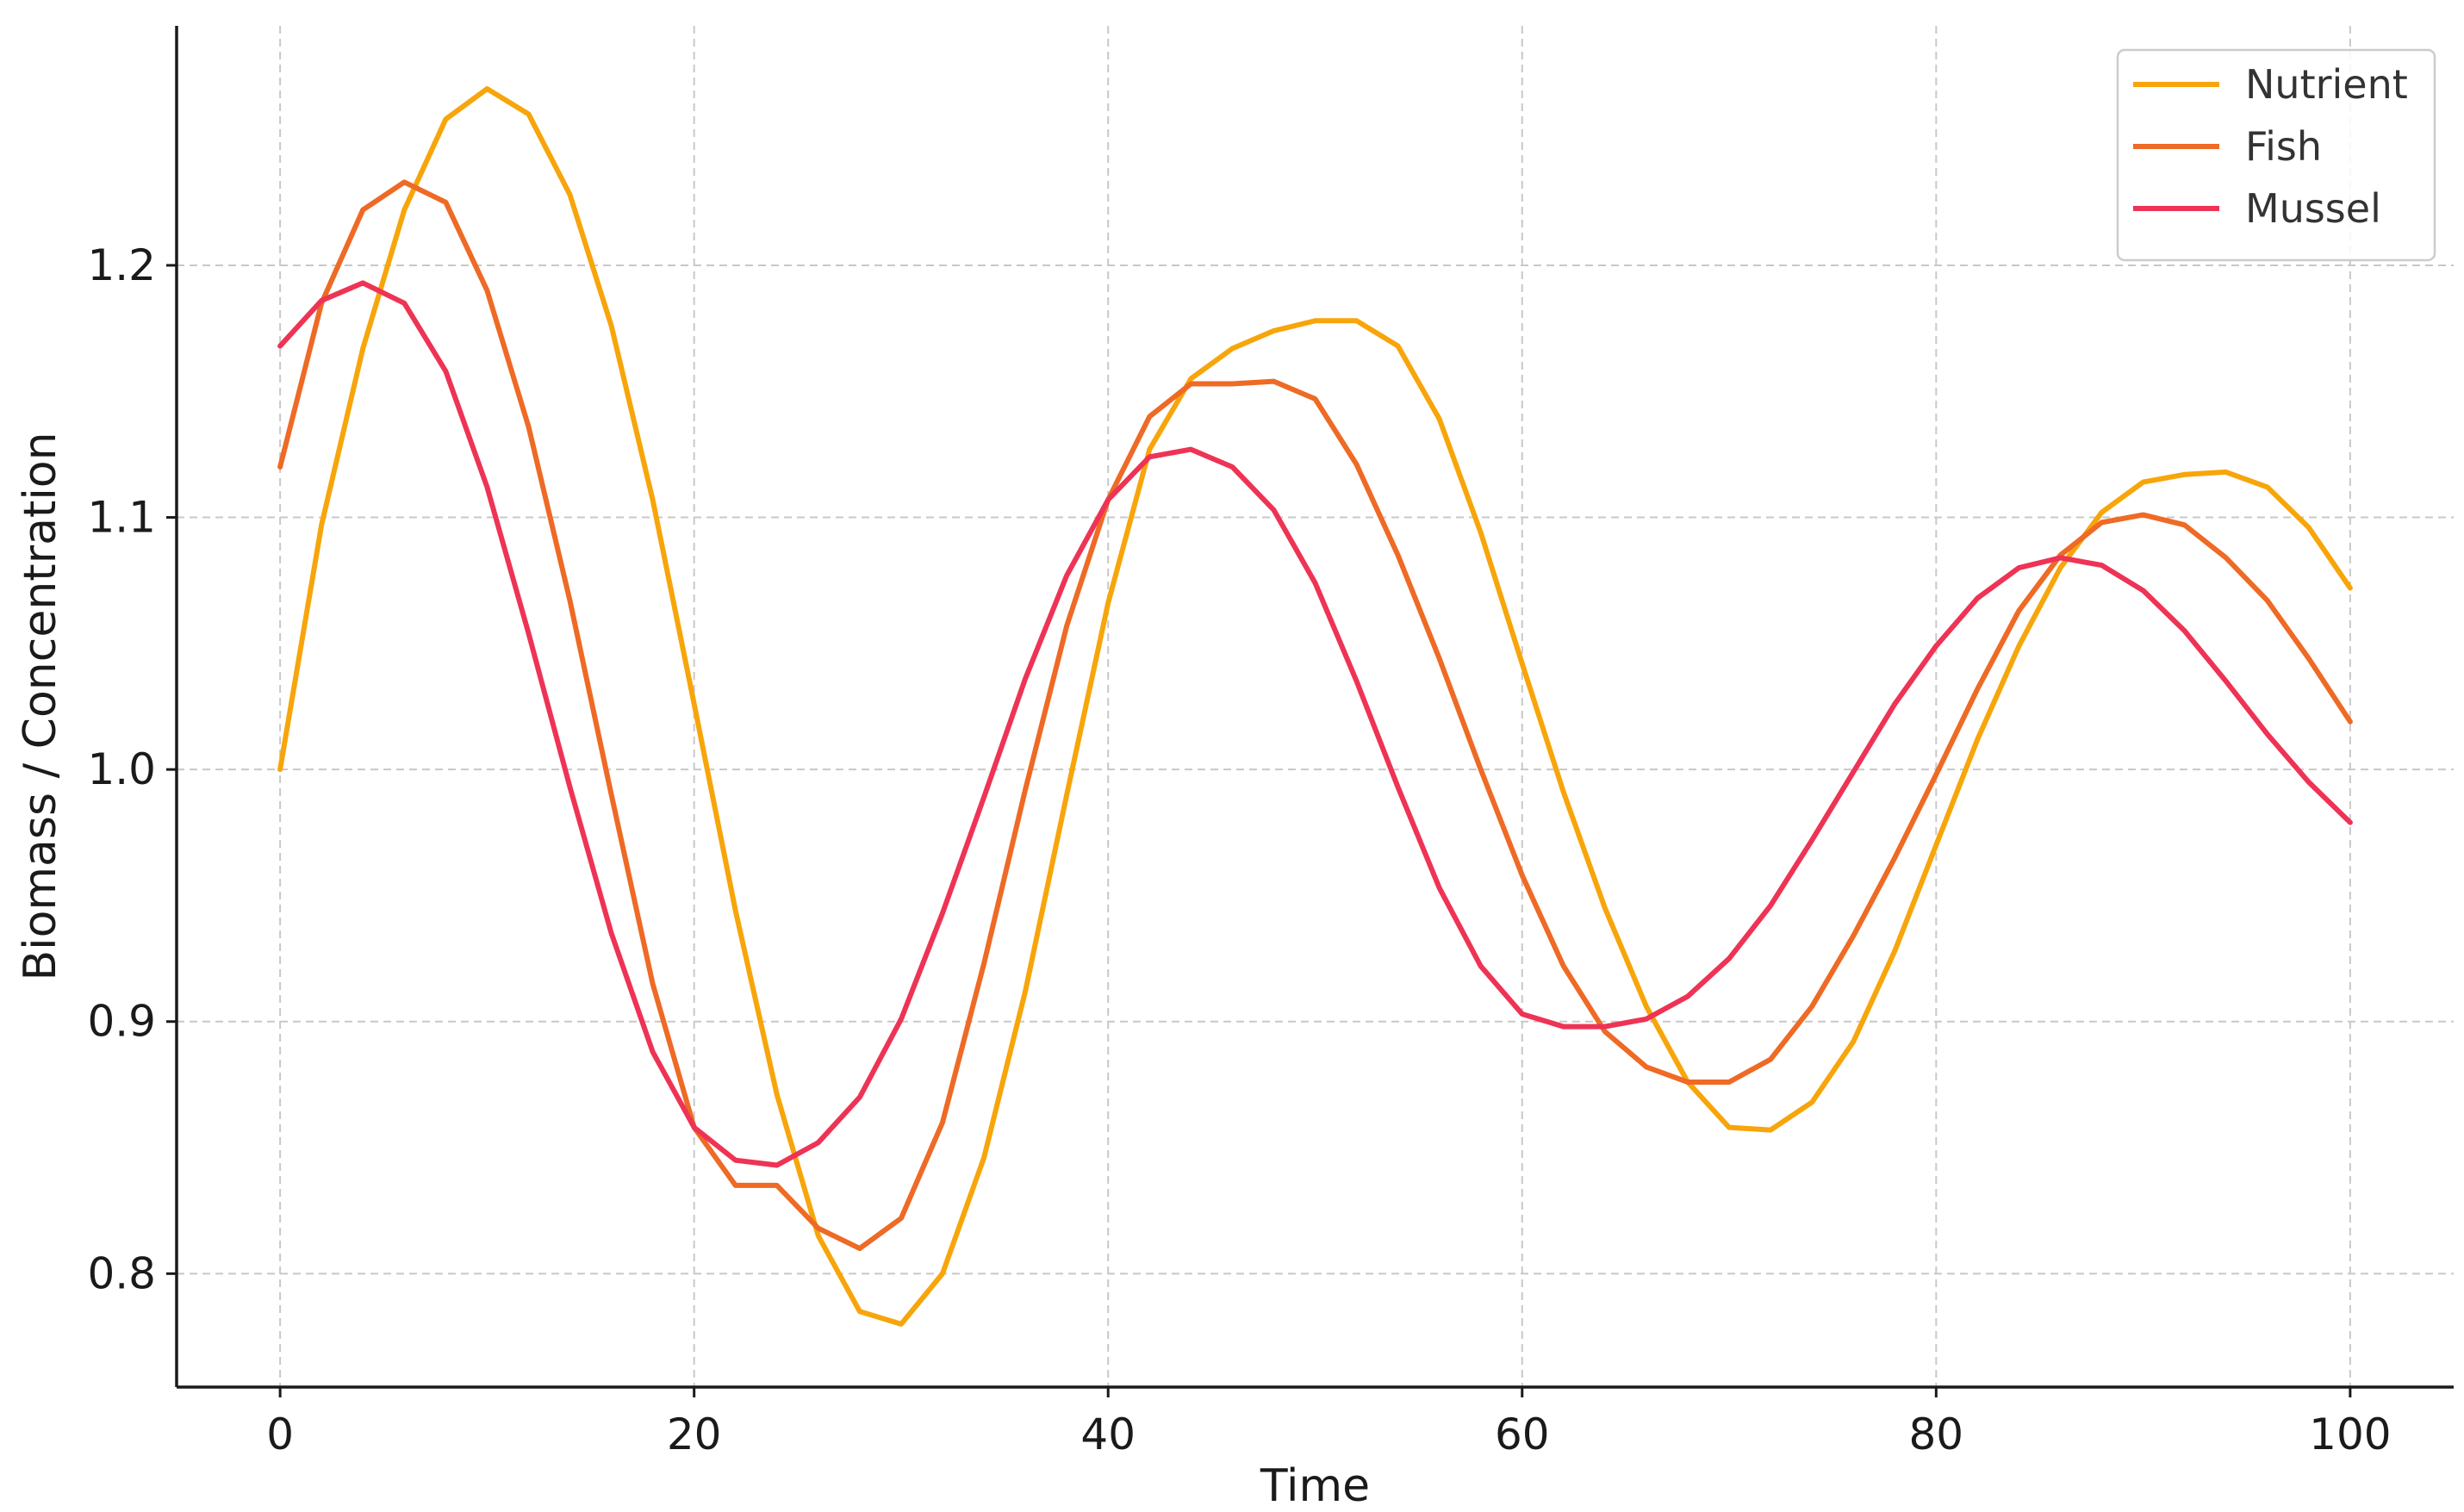  What do you see at coordinates (1523, 1434) in the screenshot?
I see `x-tick-label: 60` at bounding box center [1523, 1434].